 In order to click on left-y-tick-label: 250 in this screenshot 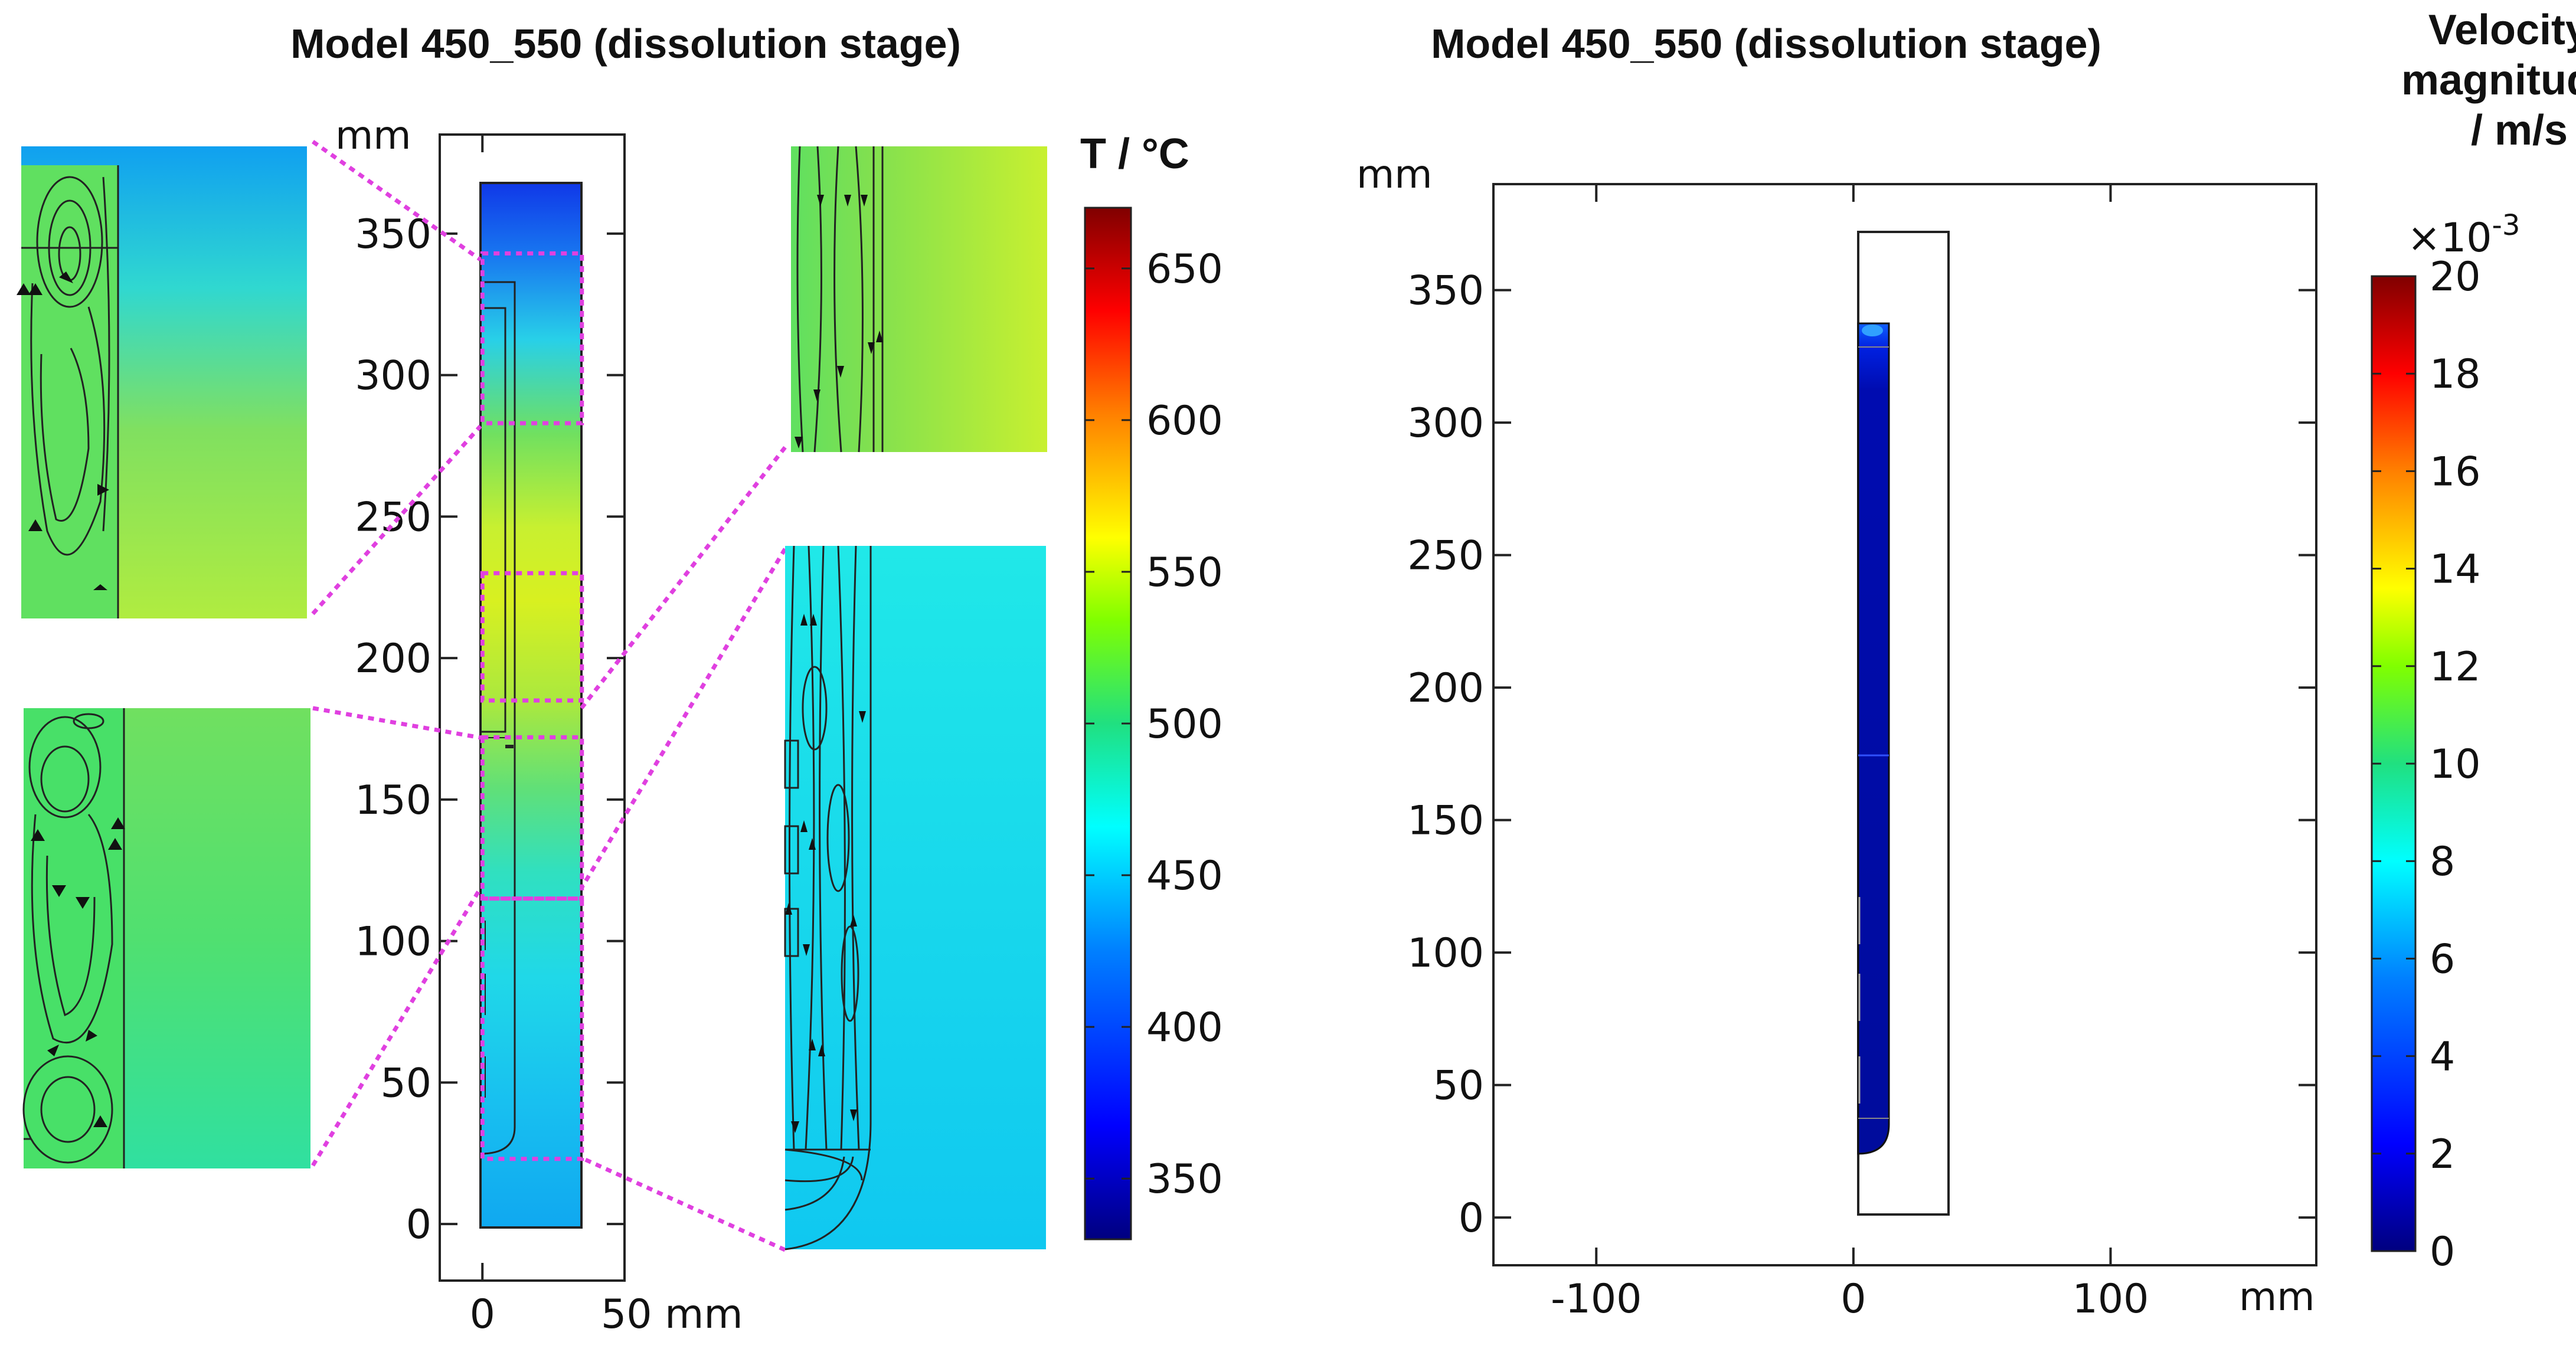, I will do `click(393, 518)`.